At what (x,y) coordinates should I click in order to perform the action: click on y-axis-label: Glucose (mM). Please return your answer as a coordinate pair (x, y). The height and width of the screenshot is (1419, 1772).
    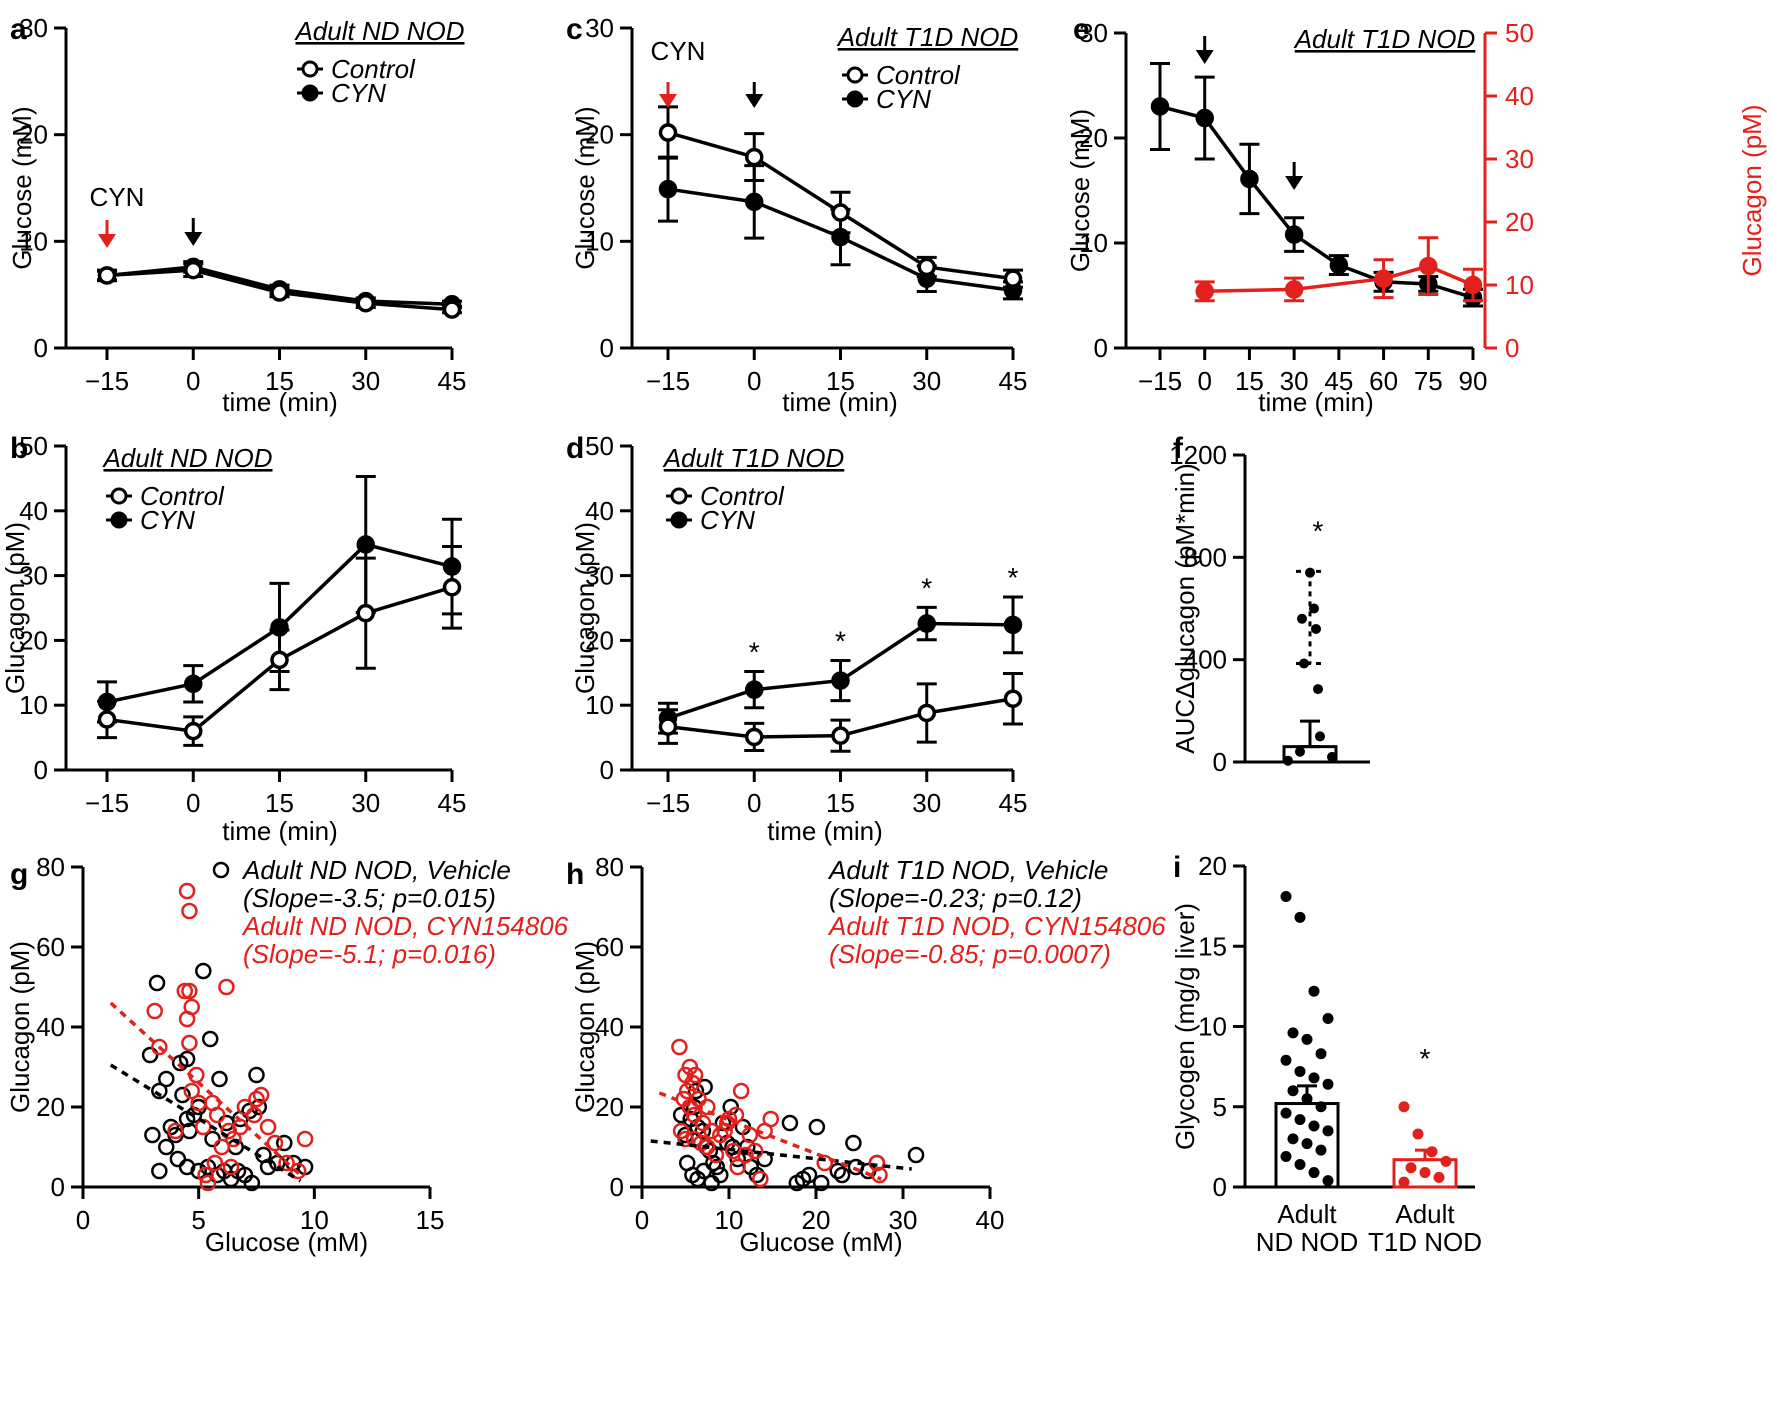
    Looking at the image, I should click on (22, 187).